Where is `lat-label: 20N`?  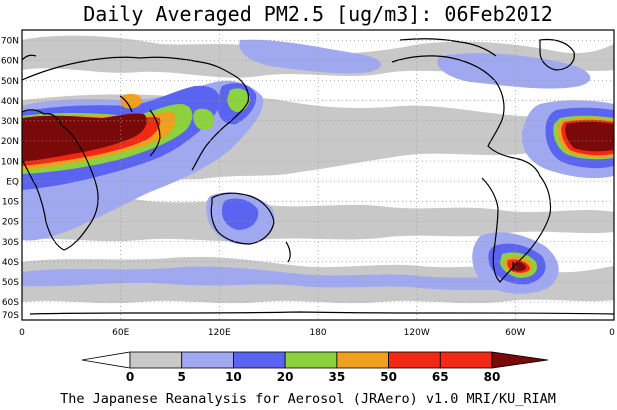
lat-label: 20N is located at coordinates (10, 142).